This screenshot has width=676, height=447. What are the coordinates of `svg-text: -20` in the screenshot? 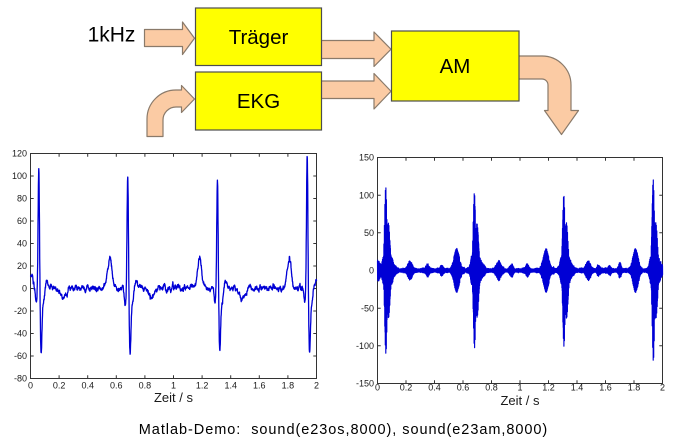 It's located at (20, 311).